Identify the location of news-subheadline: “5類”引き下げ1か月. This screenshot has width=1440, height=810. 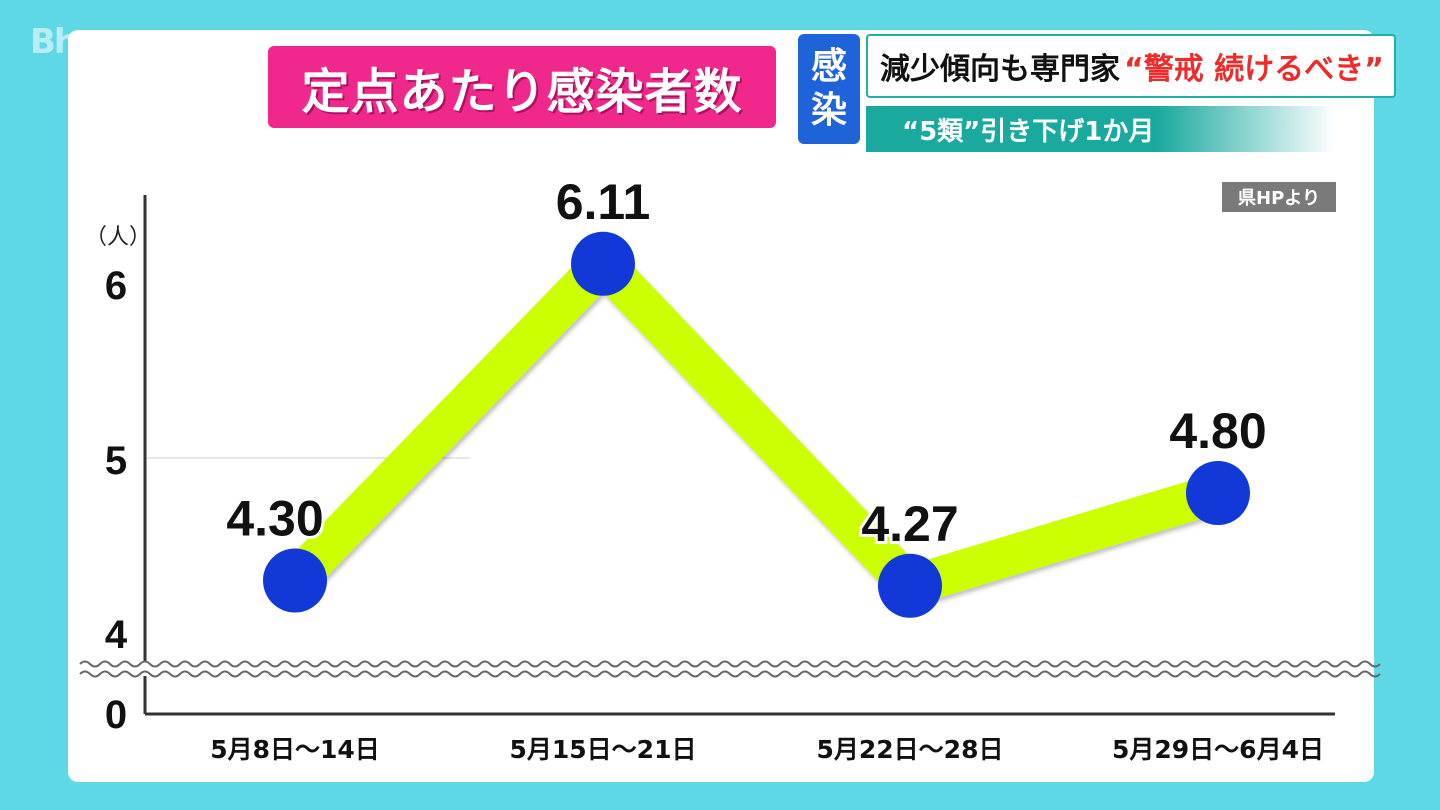
(1101, 129).